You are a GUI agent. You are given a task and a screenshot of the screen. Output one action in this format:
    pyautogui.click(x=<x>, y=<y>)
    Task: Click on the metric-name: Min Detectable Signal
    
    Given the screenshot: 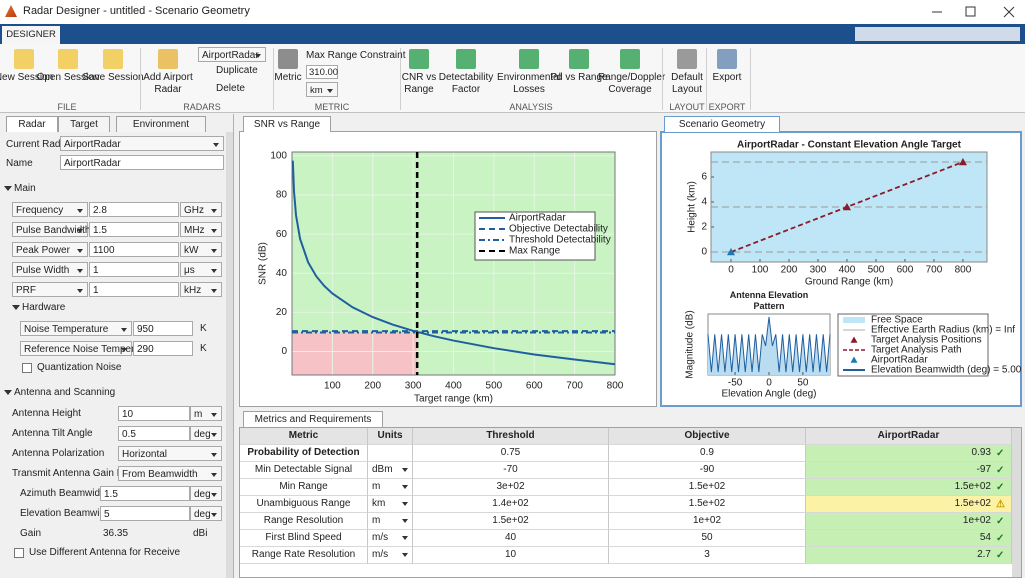 What is the action you would take?
    pyautogui.click(x=304, y=470)
    